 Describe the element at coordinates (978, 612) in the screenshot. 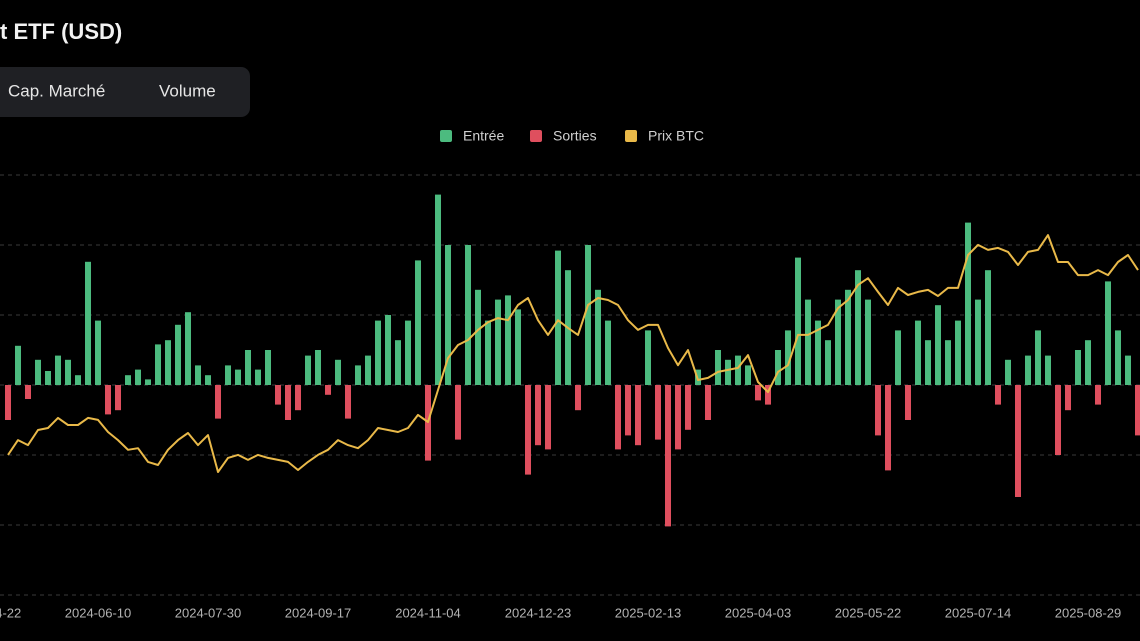

I see `x-tick-label: 2025-07-14` at that location.